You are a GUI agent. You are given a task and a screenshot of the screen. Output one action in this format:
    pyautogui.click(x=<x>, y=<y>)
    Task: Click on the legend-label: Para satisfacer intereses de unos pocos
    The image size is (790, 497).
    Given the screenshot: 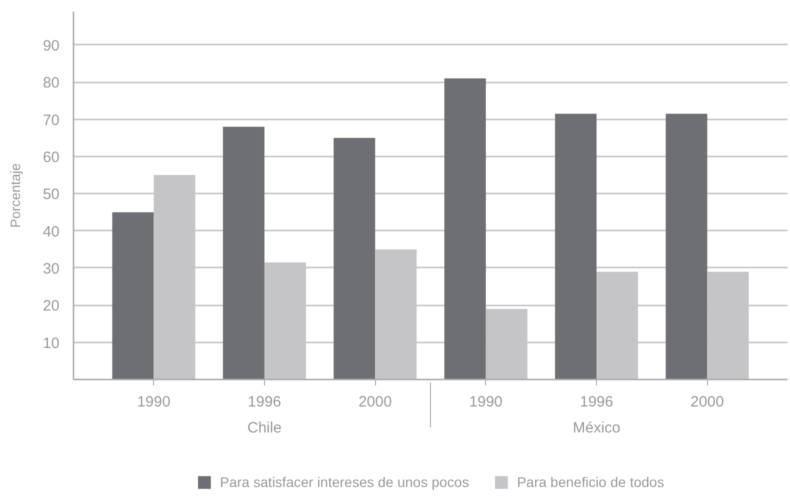 What is the action you would take?
    pyautogui.click(x=344, y=482)
    